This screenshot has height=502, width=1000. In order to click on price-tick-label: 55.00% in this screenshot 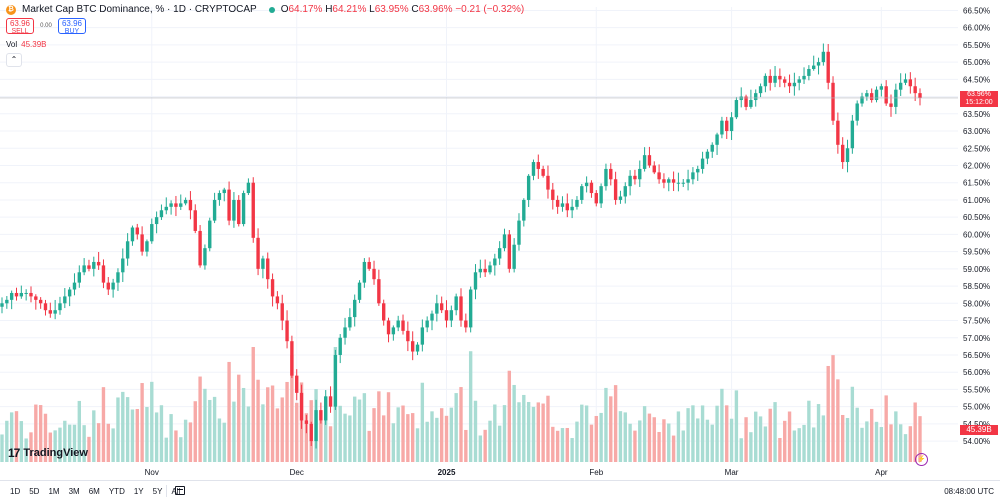, I will do `click(976, 407)`.